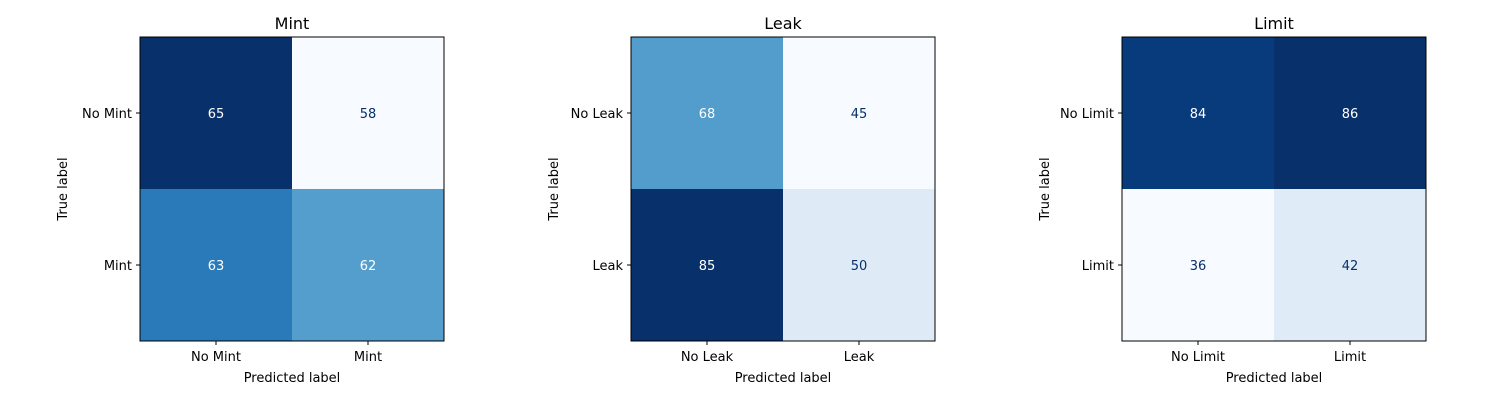 The image size is (1500, 400). What do you see at coordinates (783, 23) in the screenshot?
I see `panel-title: Leak` at bounding box center [783, 23].